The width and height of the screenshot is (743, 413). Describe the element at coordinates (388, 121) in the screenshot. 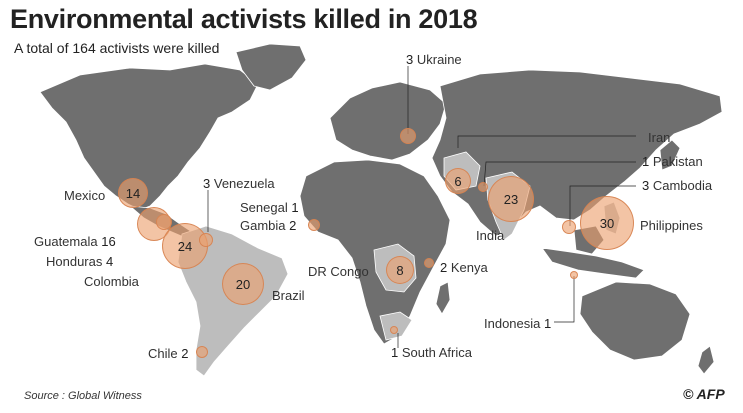

I see `land-europe` at that location.